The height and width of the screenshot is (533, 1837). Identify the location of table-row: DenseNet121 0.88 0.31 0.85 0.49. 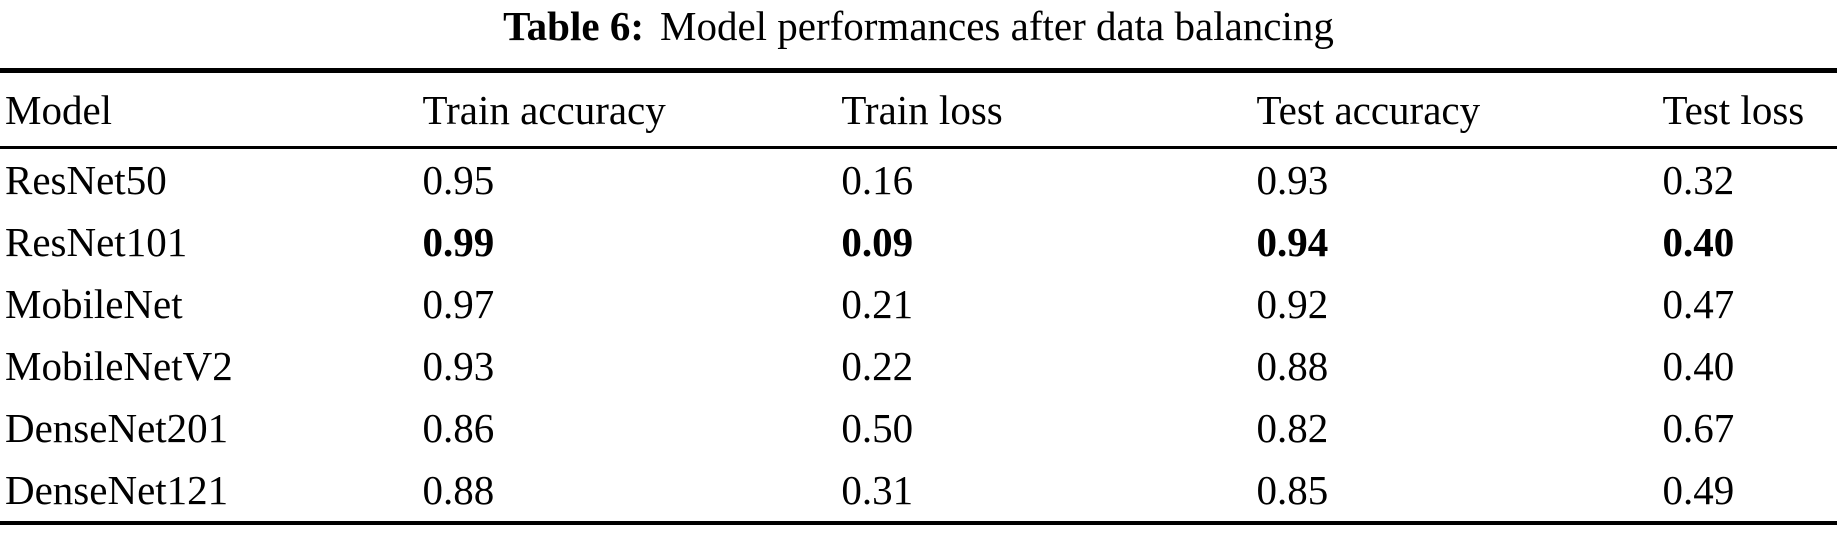
(918, 491).